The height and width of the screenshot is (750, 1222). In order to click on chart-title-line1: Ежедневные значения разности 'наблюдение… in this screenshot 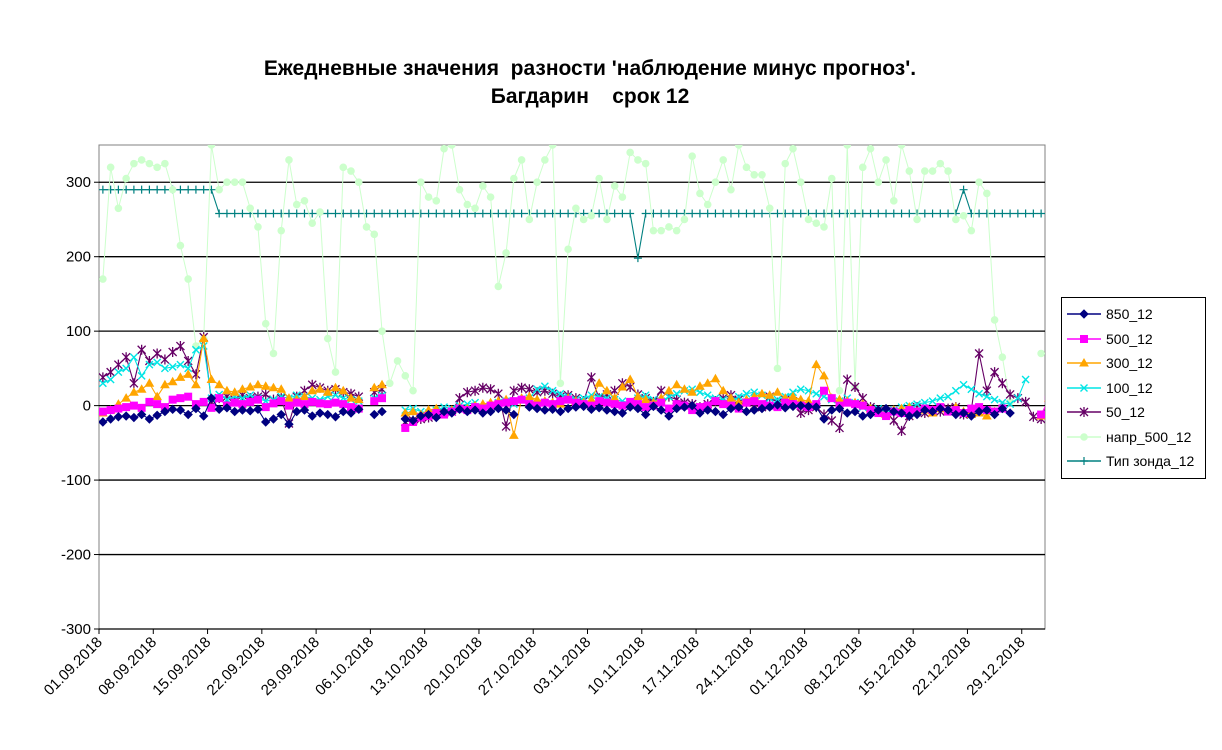, I will do `click(590, 68)`.